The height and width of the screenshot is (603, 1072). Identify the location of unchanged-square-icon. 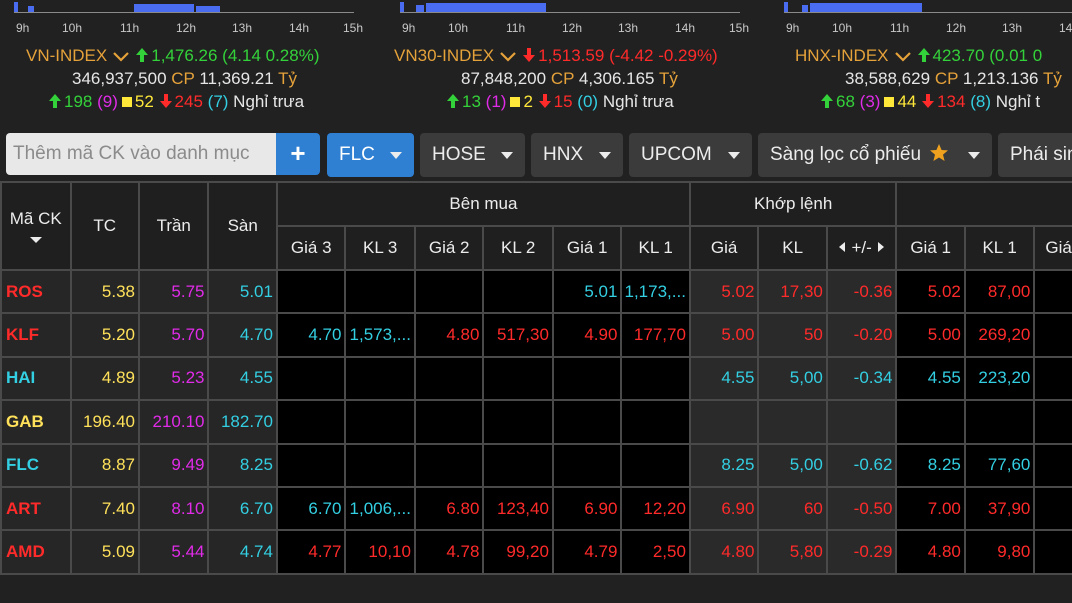
(889, 102).